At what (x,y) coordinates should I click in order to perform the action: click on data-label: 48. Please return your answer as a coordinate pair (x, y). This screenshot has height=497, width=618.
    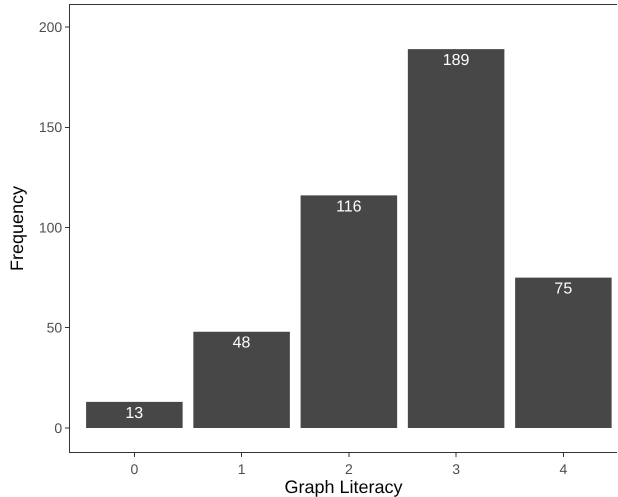
    Looking at the image, I should click on (241, 343).